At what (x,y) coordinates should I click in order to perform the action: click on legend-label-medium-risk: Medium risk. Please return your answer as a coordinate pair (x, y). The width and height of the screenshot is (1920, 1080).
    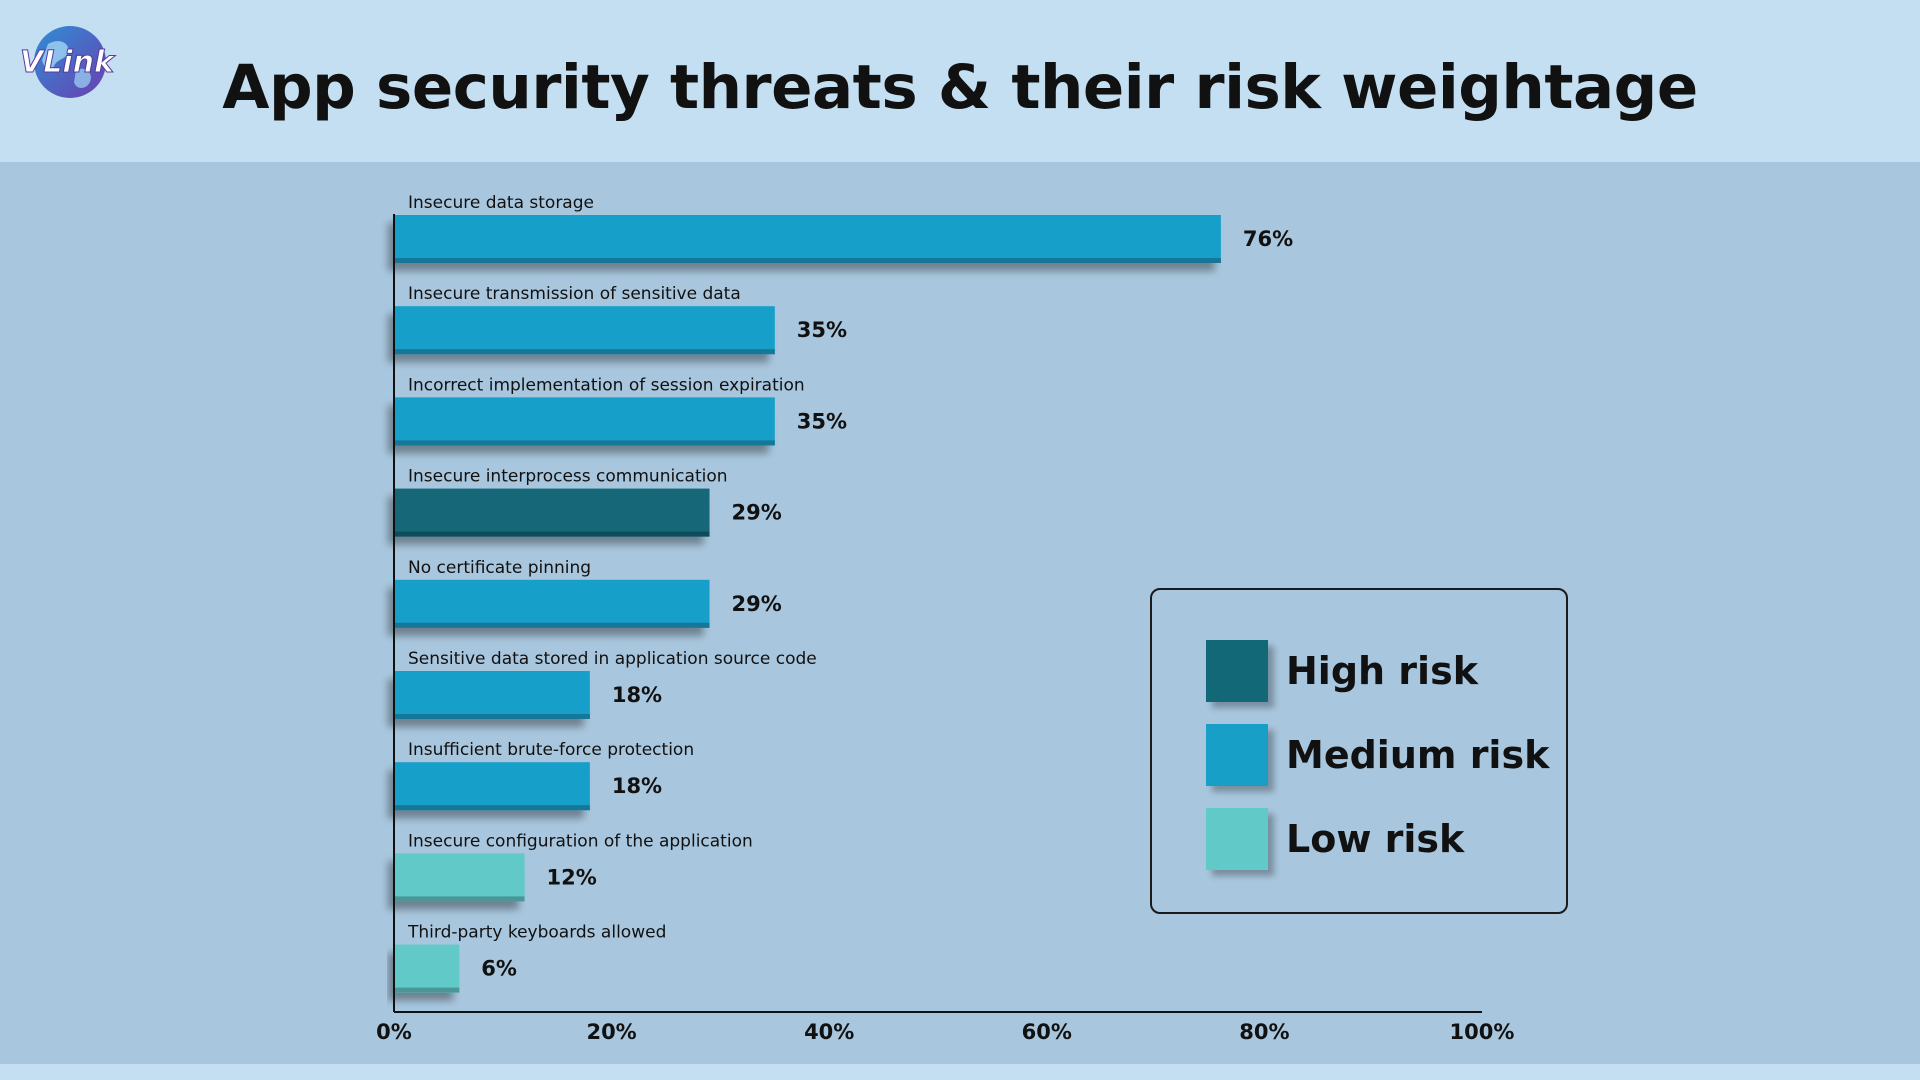
    Looking at the image, I should click on (1418, 755).